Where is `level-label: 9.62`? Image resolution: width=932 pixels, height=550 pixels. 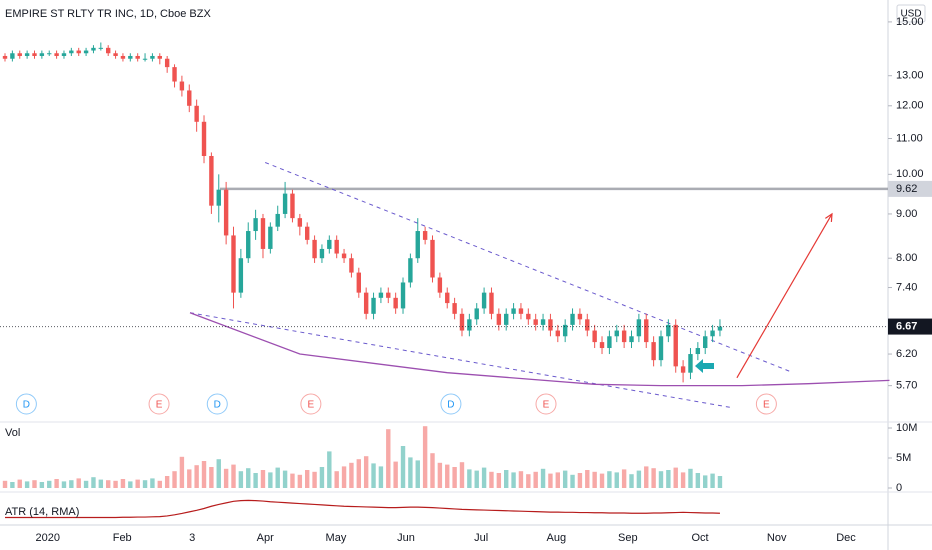
level-label: 9.62 is located at coordinates (906, 189).